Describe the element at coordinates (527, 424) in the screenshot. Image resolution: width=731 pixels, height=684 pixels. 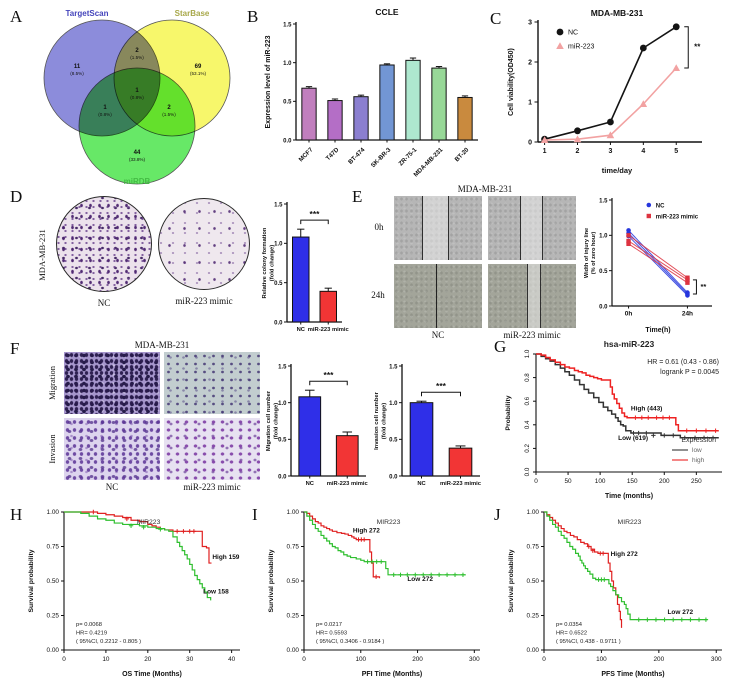
I see `y-tick-label: 0.4` at that location.